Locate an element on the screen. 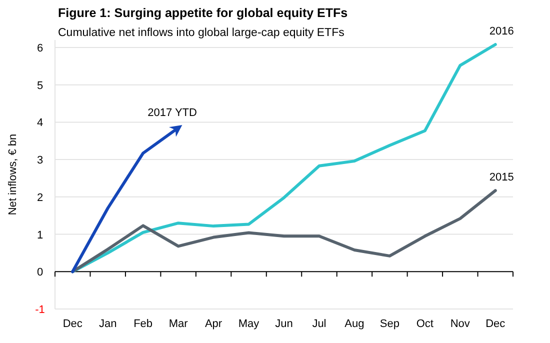  x-tick-label: Nov is located at coordinates (460, 324).